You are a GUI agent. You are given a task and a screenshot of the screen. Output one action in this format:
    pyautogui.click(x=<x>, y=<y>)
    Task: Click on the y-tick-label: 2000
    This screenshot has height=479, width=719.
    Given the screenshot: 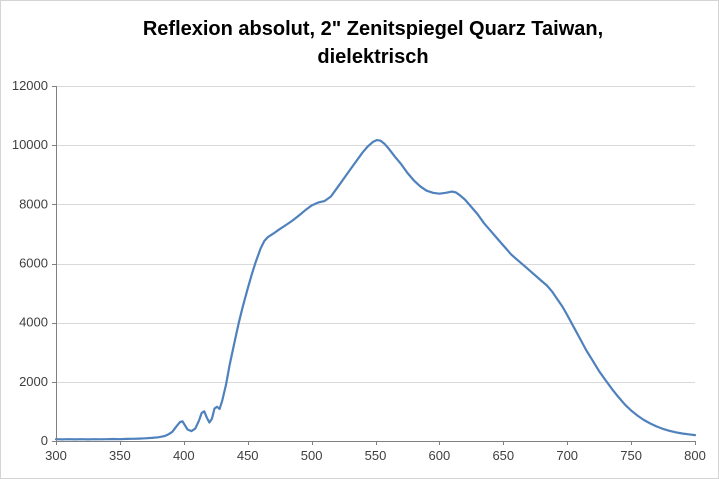 What is the action you would take?
    pyautogui.click(x=33, y=381)
    